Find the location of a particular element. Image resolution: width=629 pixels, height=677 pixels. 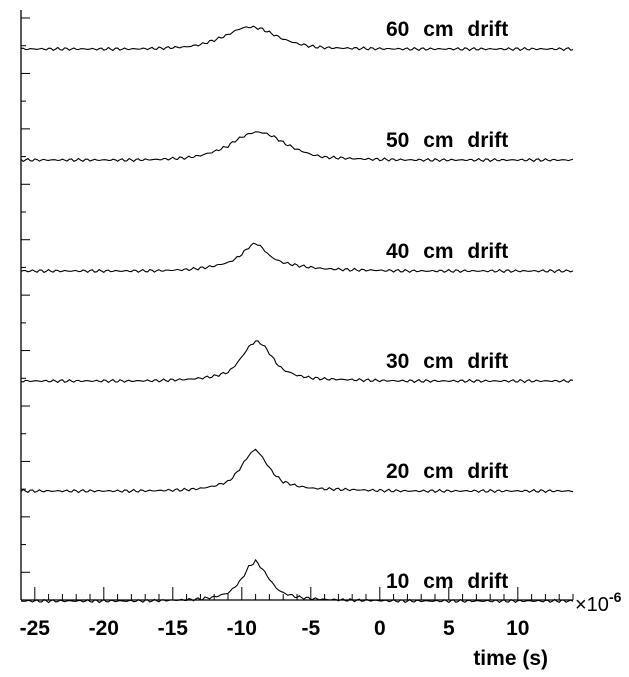

x-tick-label: 0 is located at coordinates (380, 628).